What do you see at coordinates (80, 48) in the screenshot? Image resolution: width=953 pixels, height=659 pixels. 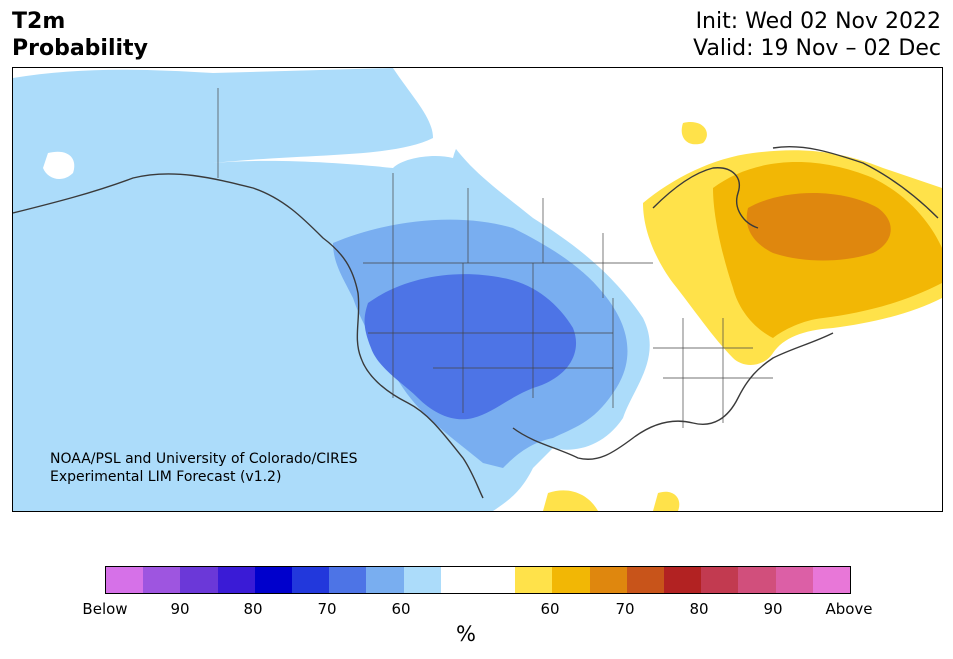 I see `title-line-2: Probability` at bounding box center [80, 48].